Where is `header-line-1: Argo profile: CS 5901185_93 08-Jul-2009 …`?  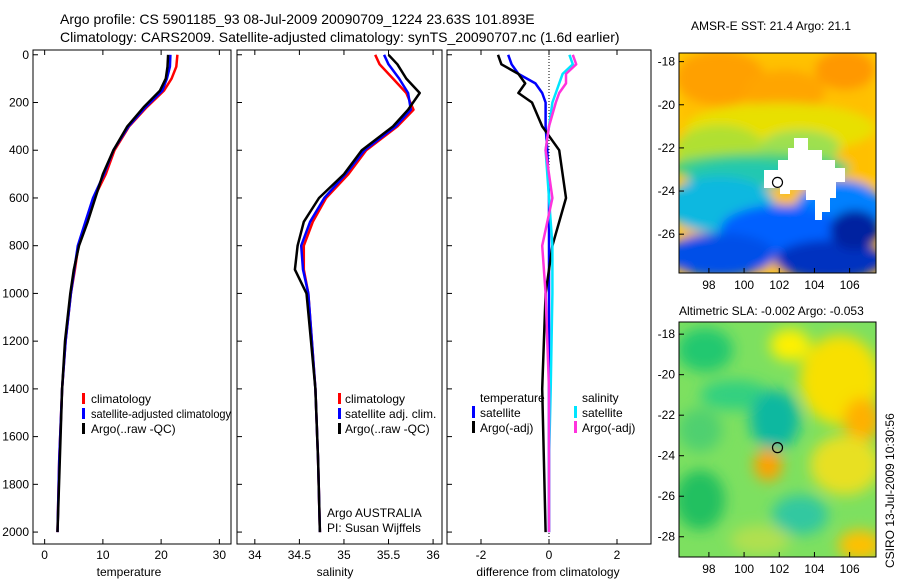
header-line-1: Argo profile: CS 5901185_93 08-Jul-2009 … is located at coordinates (297, 19).